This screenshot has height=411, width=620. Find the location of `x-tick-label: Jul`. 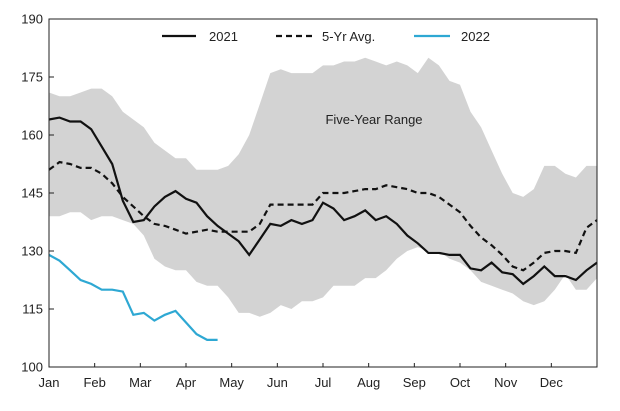

x-tick-label: Jul is located at coordinates (323, 382).